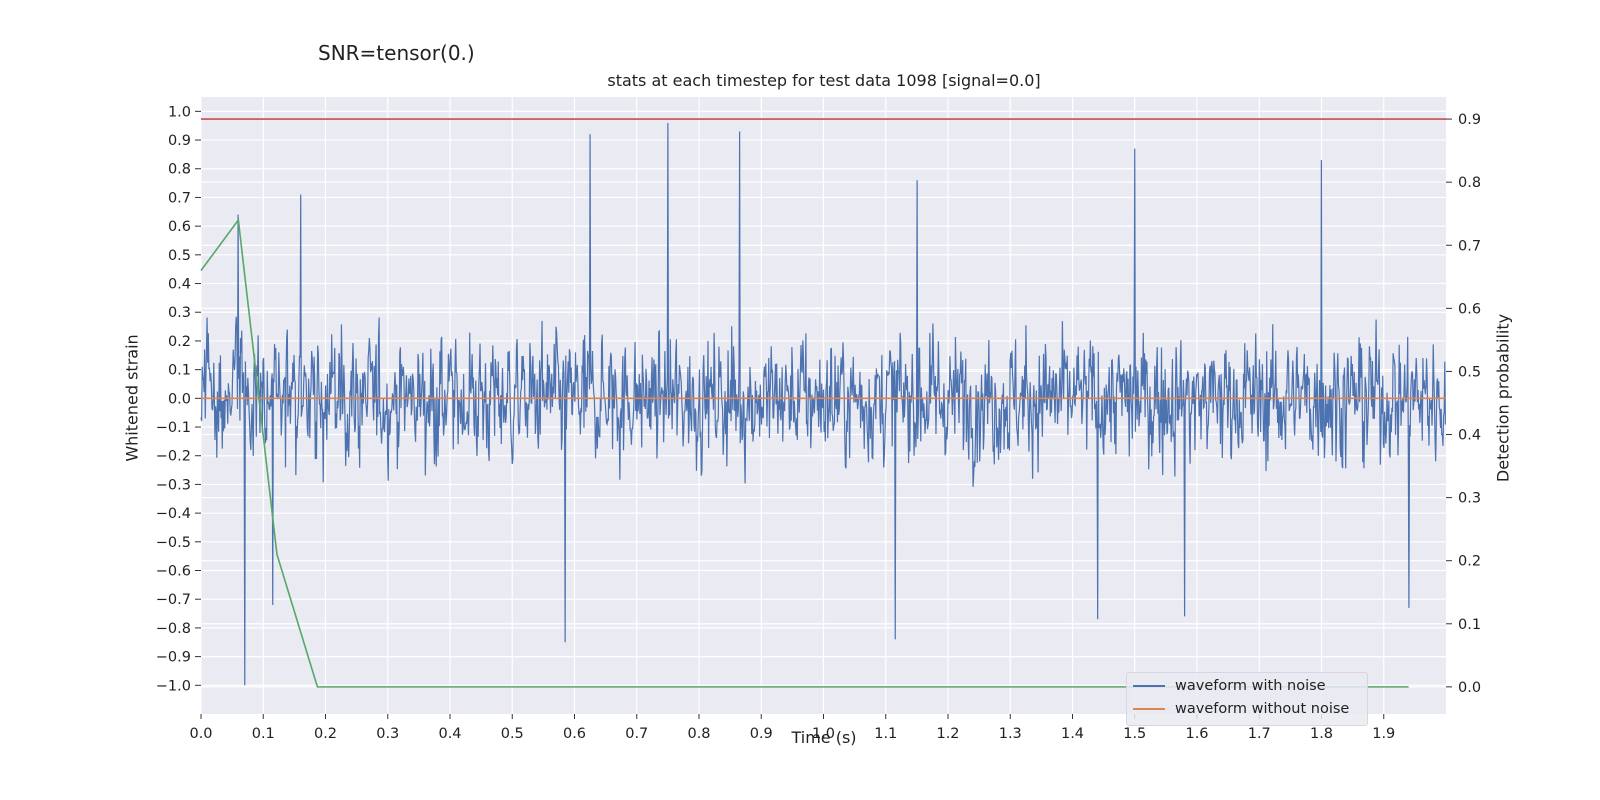 The height and width of the screenshot is (800, 1600). I want to click on y-tick-label: 0.4, so click(179, 285).